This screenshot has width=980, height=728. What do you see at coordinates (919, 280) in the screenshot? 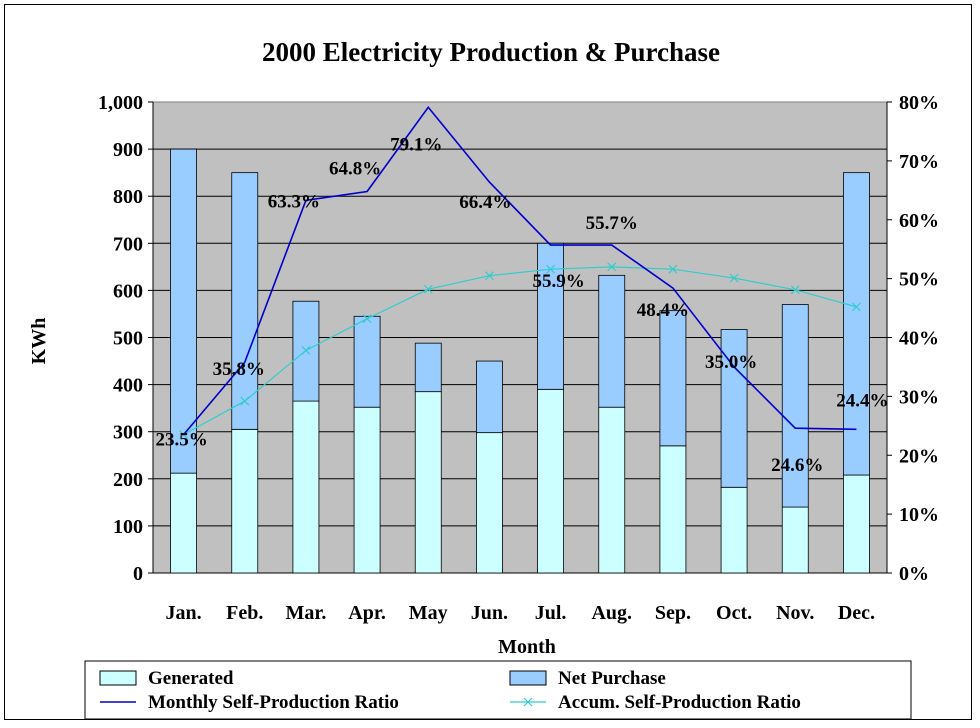
I see `y-right-tick-label: 50%` at bounding box center [919, 280].